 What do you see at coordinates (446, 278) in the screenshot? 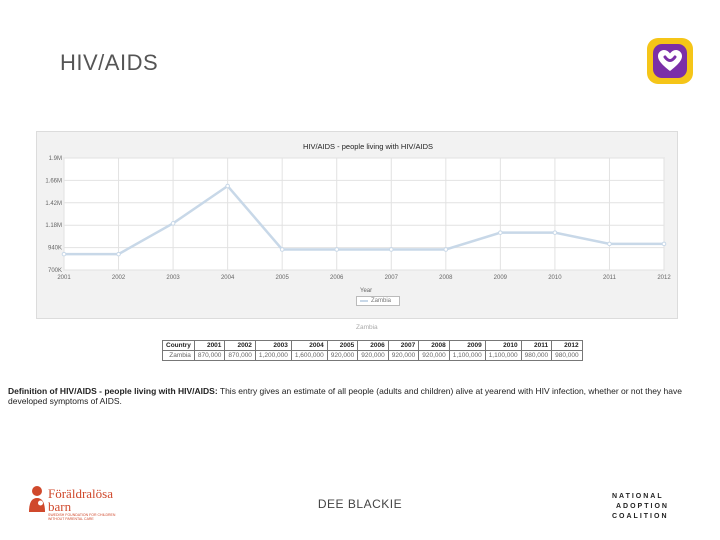
I see `x-tick-label: 2008` at bounding box center [446, 278].